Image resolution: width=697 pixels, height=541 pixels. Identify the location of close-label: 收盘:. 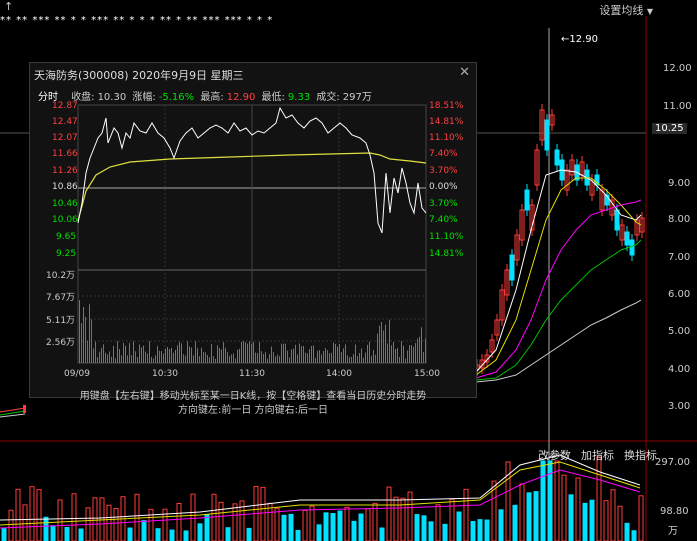
(83, 97).